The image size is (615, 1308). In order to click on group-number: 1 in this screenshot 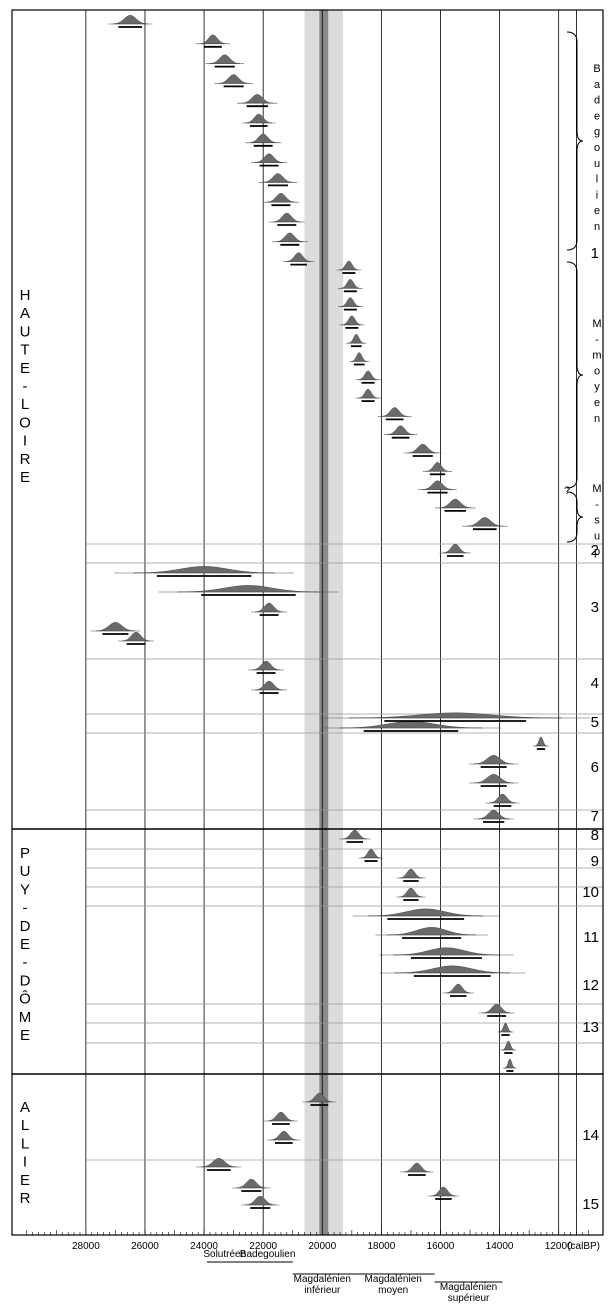, I will do `click(595, 253)`.